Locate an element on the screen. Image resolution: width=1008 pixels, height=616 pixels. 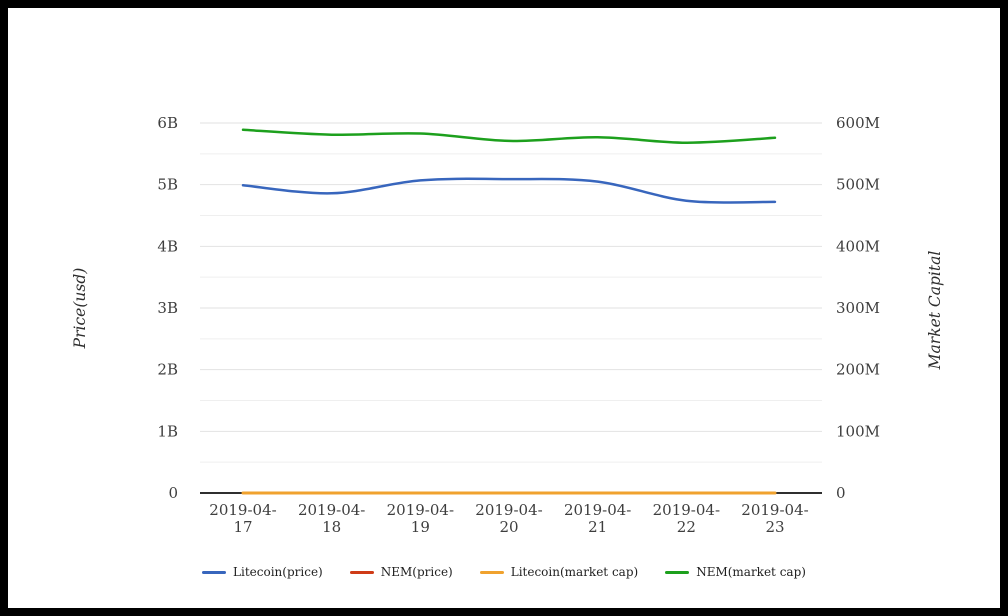
x-axis-tick-label: 2019-04-23 is located at coordinates (774, 518).